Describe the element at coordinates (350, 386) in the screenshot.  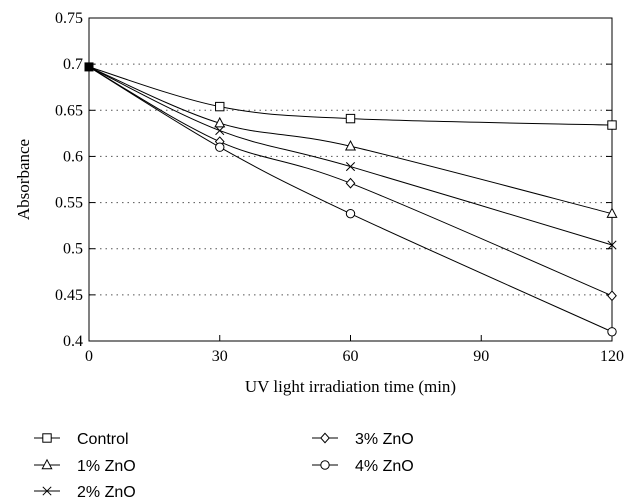
I see `x-axis-title: UV light irradiation time (min)` at that location.